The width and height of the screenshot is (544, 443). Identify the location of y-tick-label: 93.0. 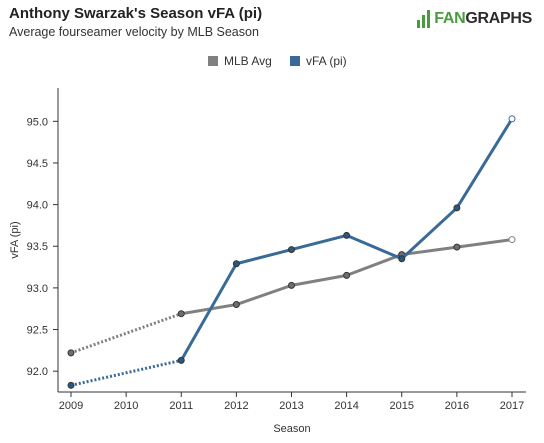
(37, 289).